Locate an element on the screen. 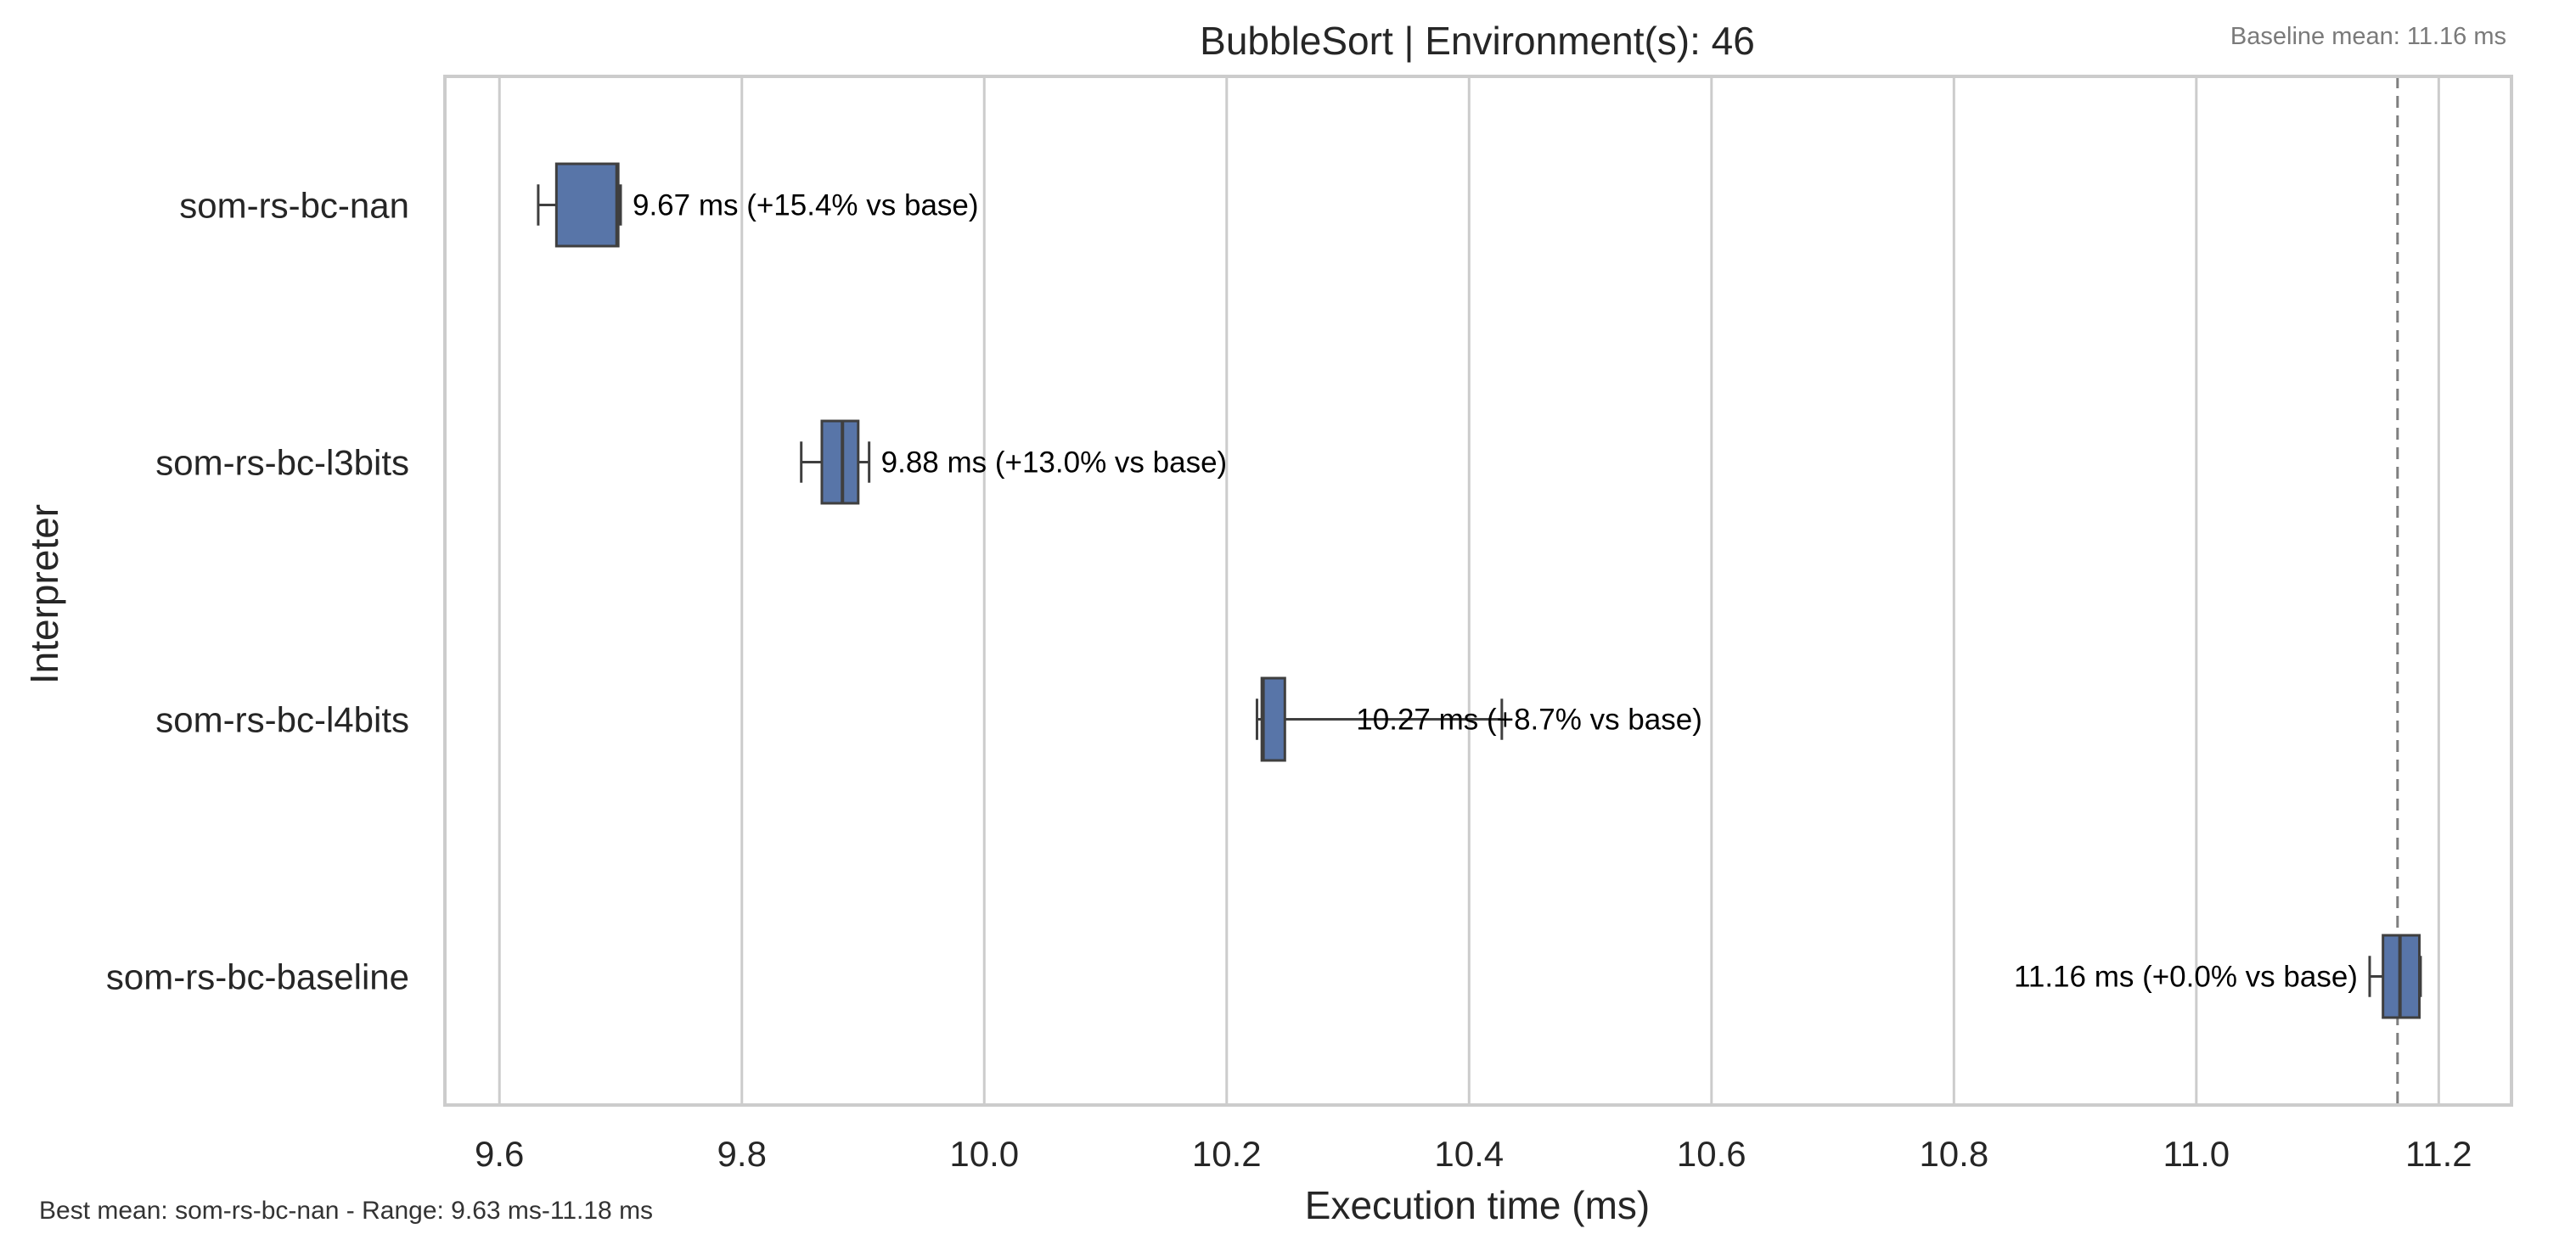 Image resolution: width=2576 pixels, height=1251 pixels. chart-title: BubbleSort | Environment(s): 46 is located at coordinates (1477, 41).